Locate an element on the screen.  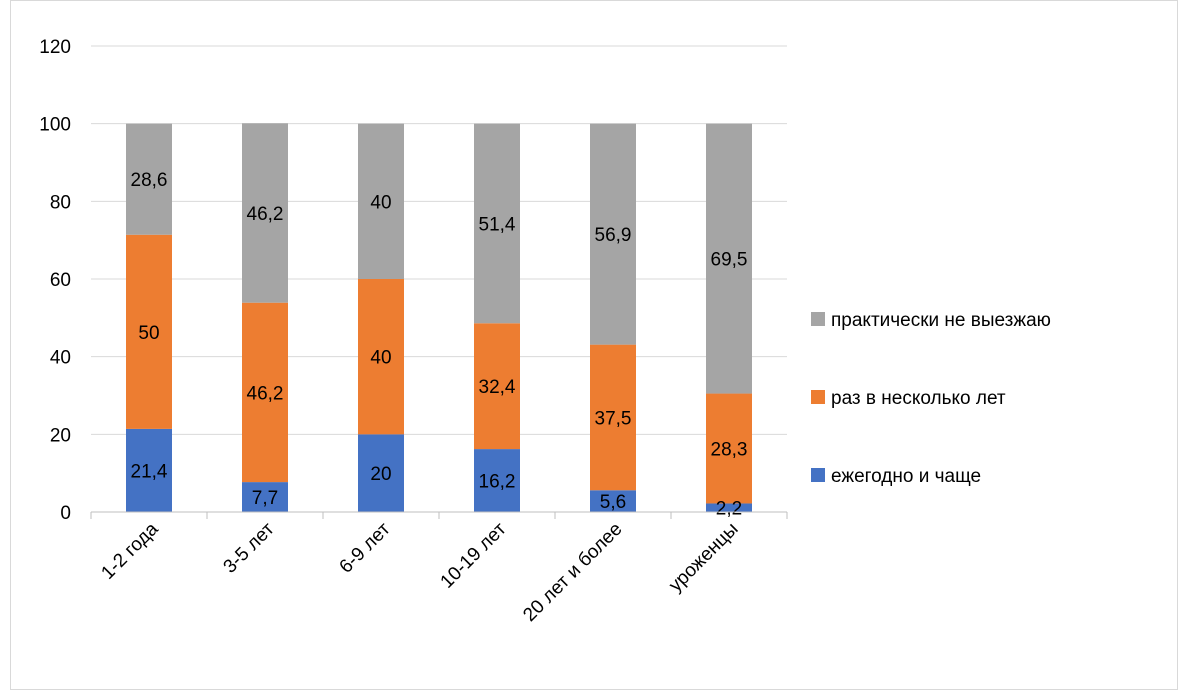
y-tick-label: 40 is located at coordinates (60, 358).